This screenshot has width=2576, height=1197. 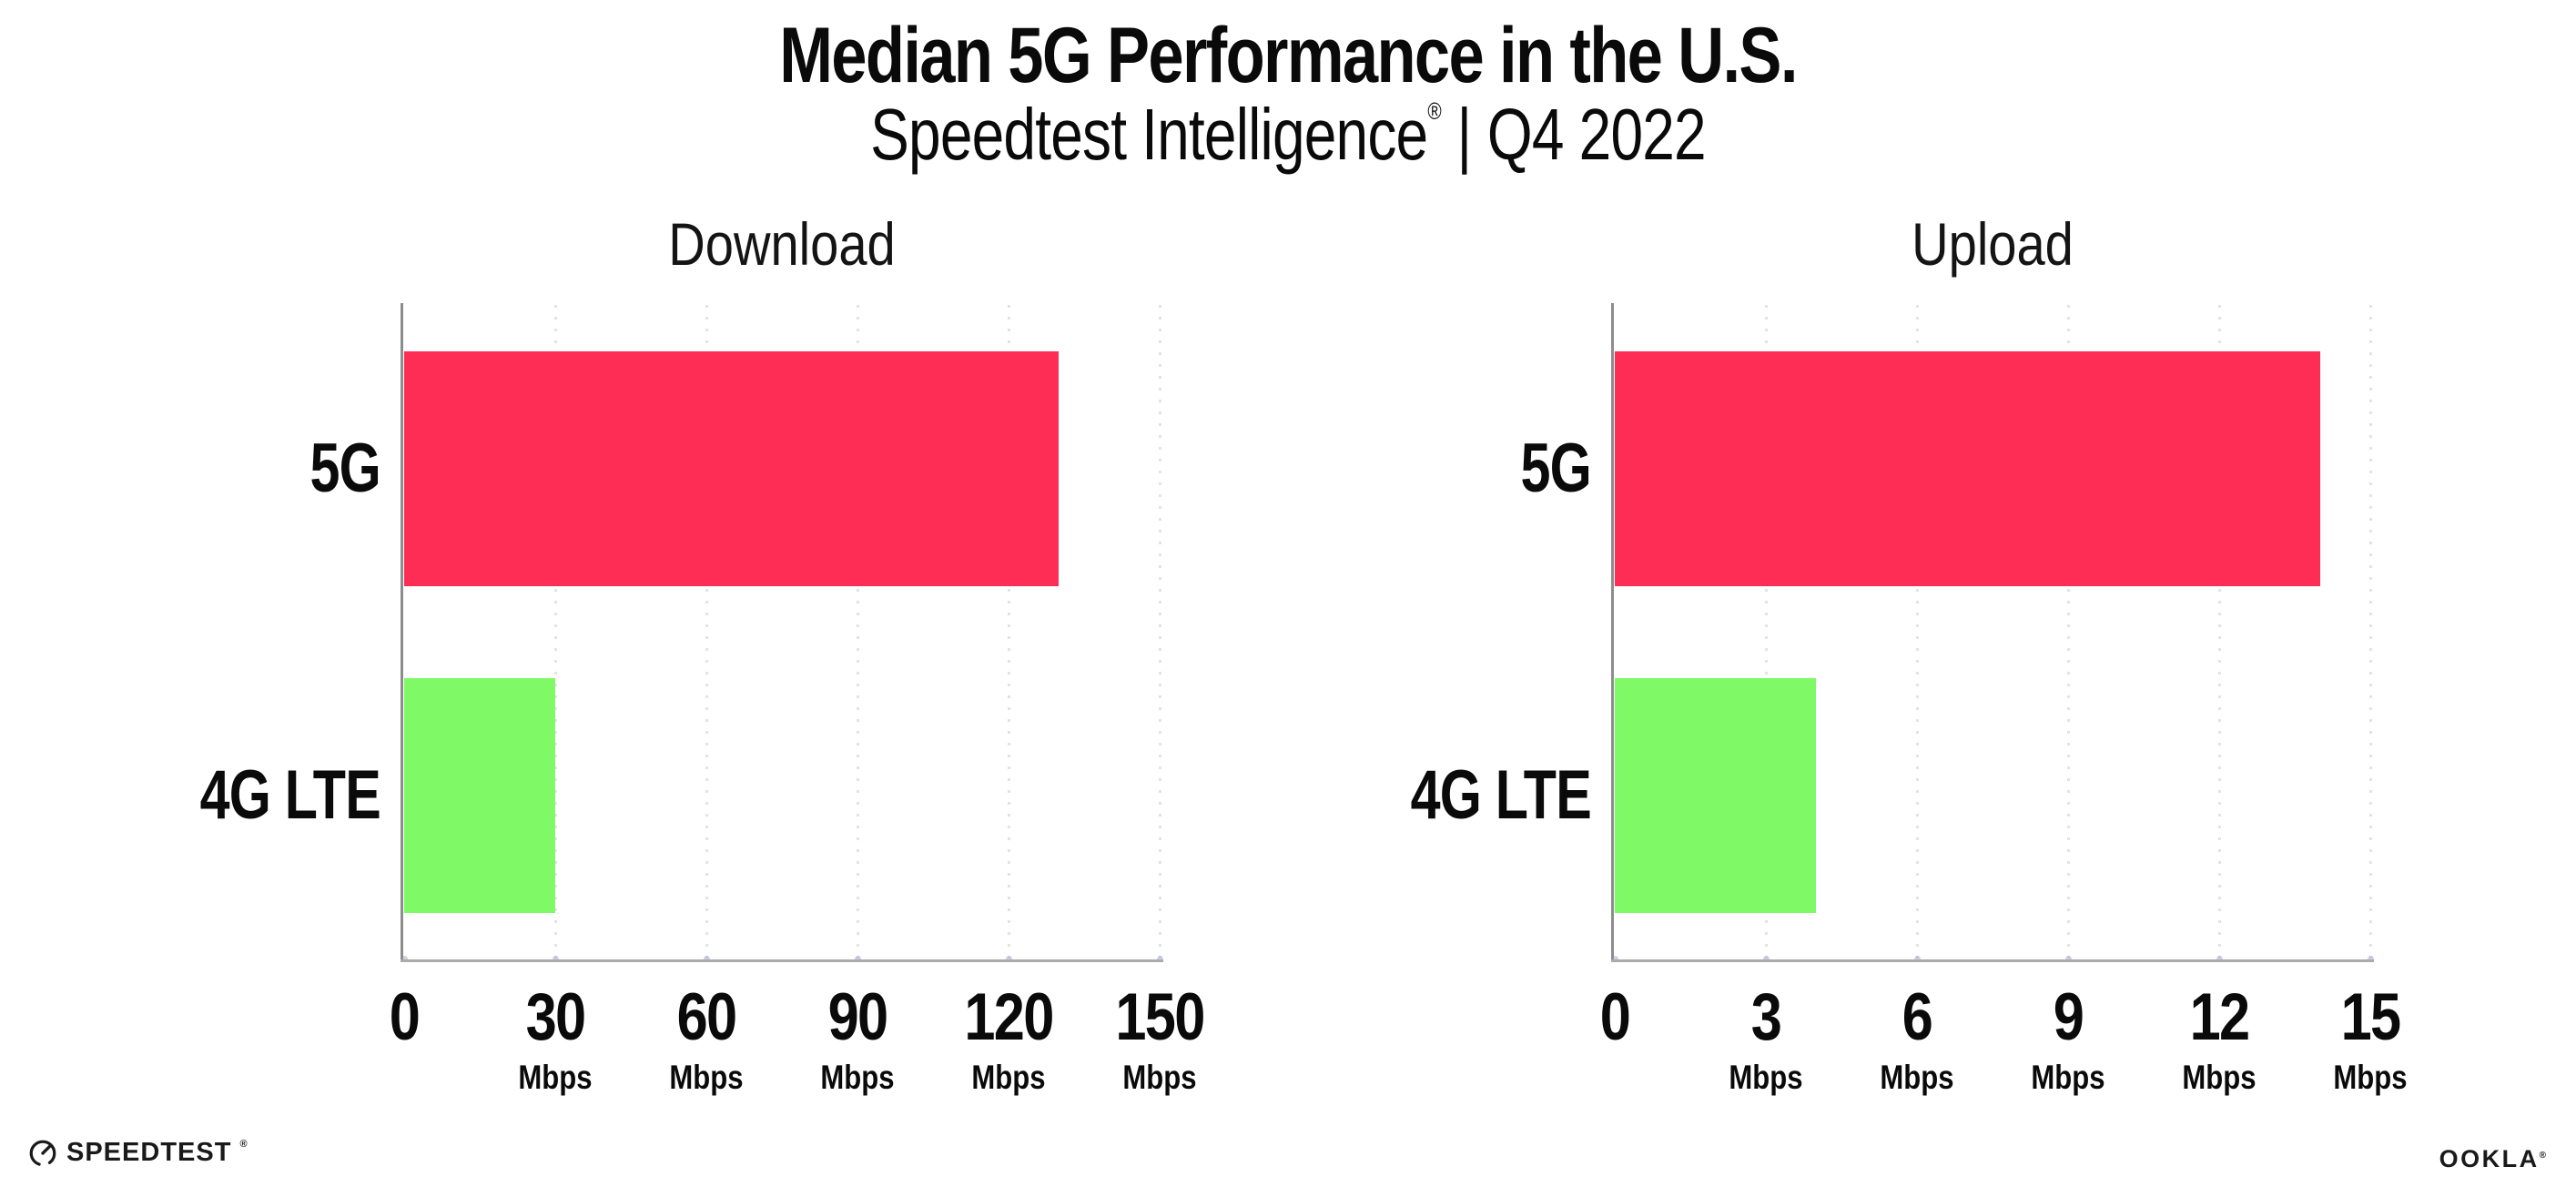 I want to click on x-tick-90-download: 90 Mbps, so click(x=857, y=1039).